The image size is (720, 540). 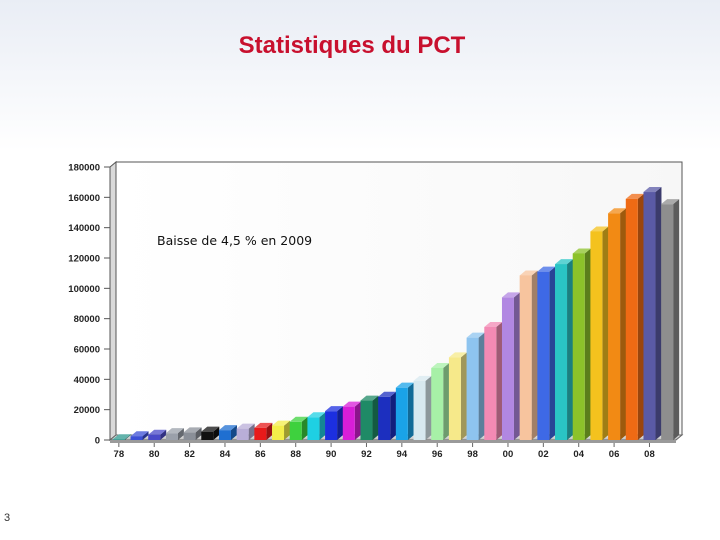 What do you see at coordinates (84, 228) in the screenshot?
I see `y-tick-label: 140000` at bounding box center [84, 228].